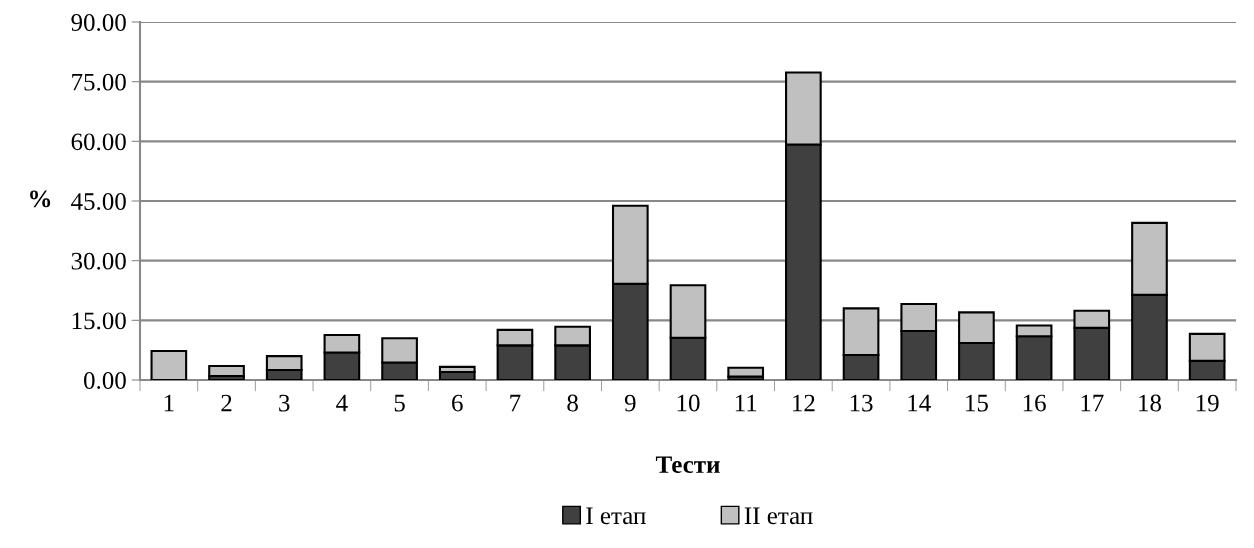  What do you see at coordinates (98, 202) in the screenshot?
I see `y-tick-label: 45.00` at bounding box center [98, 202].